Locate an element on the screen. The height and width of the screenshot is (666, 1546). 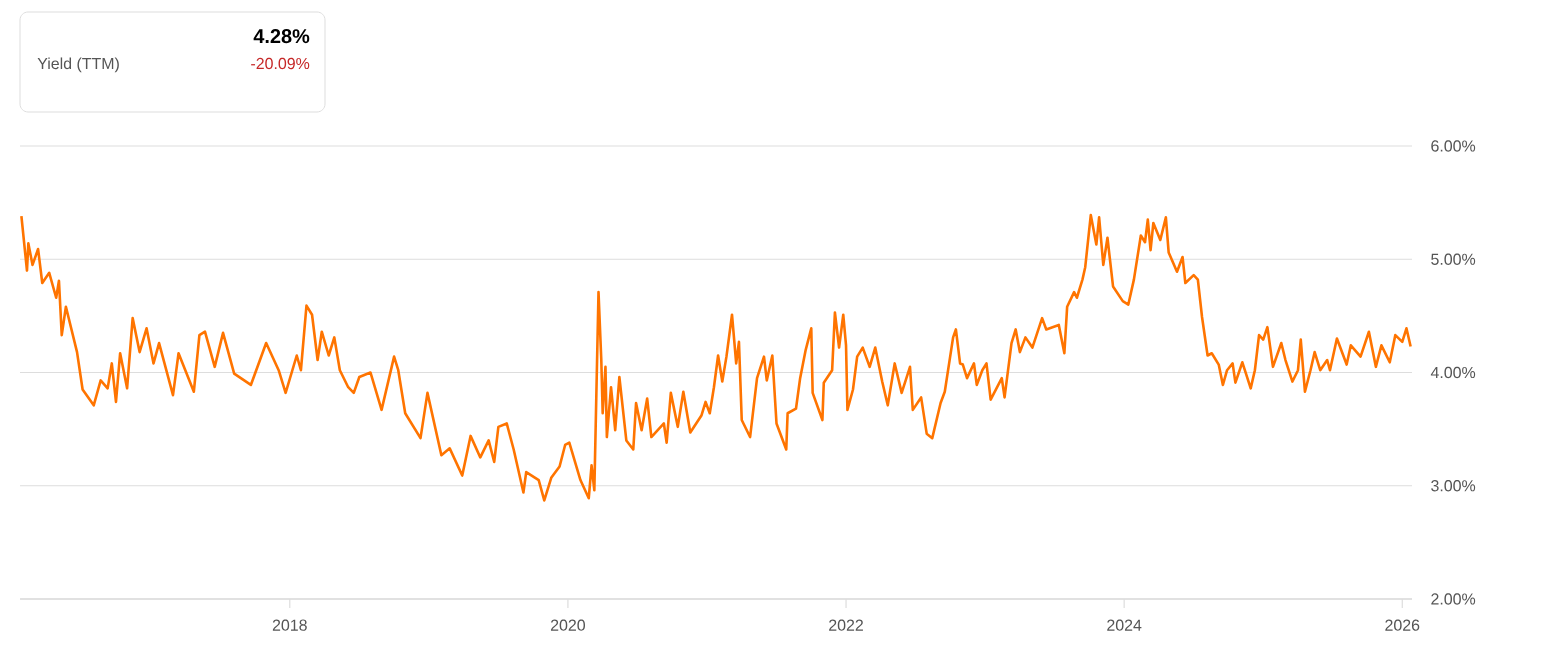
x-tick-label: 2024 is located at coordinates (1124, 625).